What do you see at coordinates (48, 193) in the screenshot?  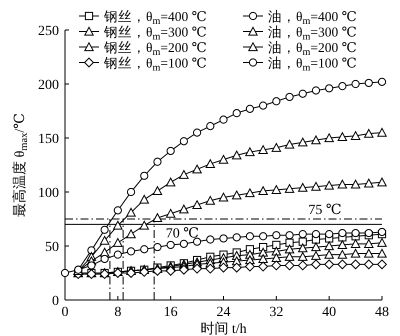 I see `y-tick-label: 100` at bounding box center [48, 193].